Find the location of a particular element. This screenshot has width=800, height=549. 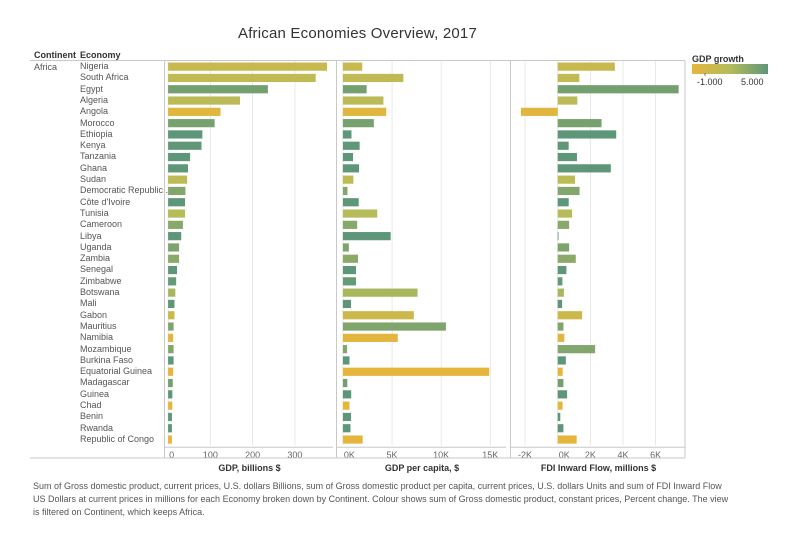

x-tick-label: 300 is located at coordinates (294, 455).